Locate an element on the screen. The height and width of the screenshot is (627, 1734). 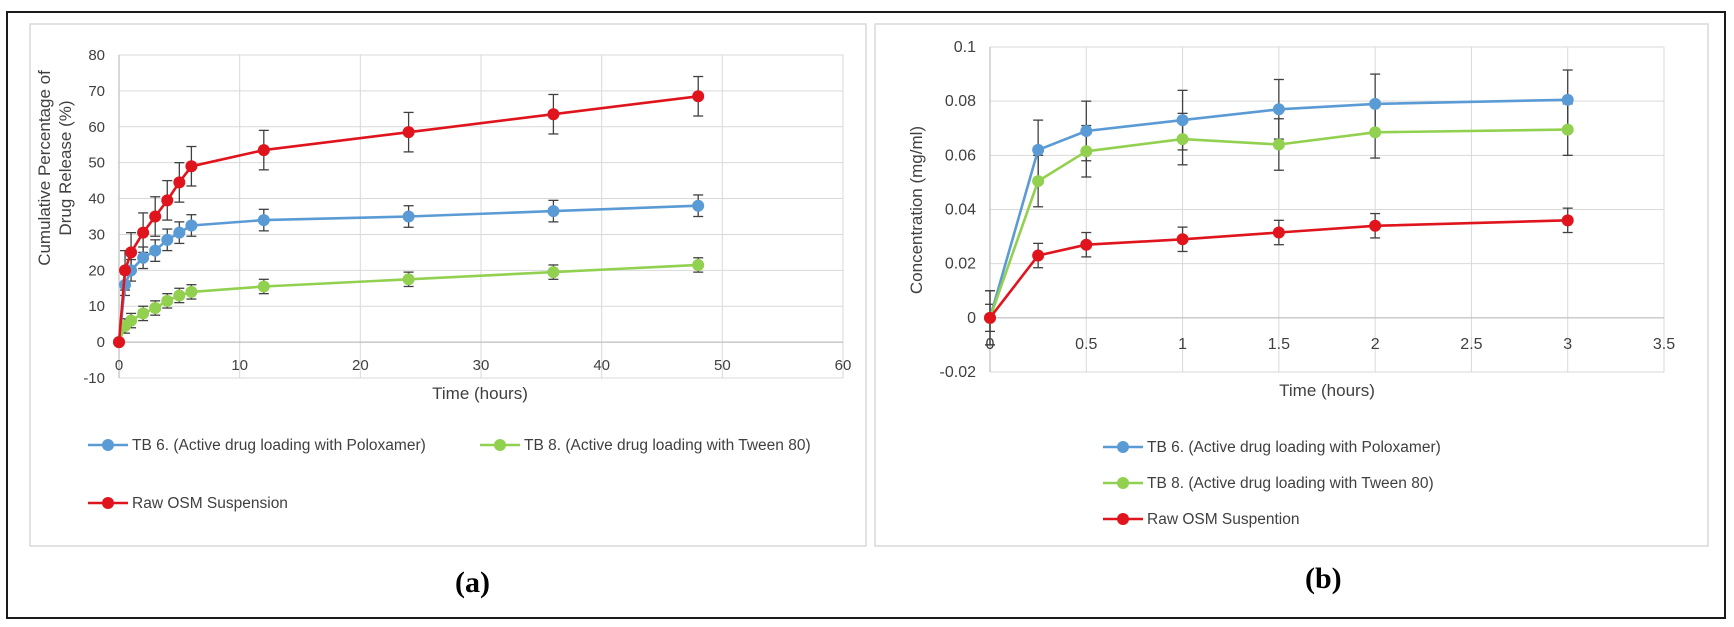
legend-label: Raw OSM Suspention is located at coordinates (1223, 519).